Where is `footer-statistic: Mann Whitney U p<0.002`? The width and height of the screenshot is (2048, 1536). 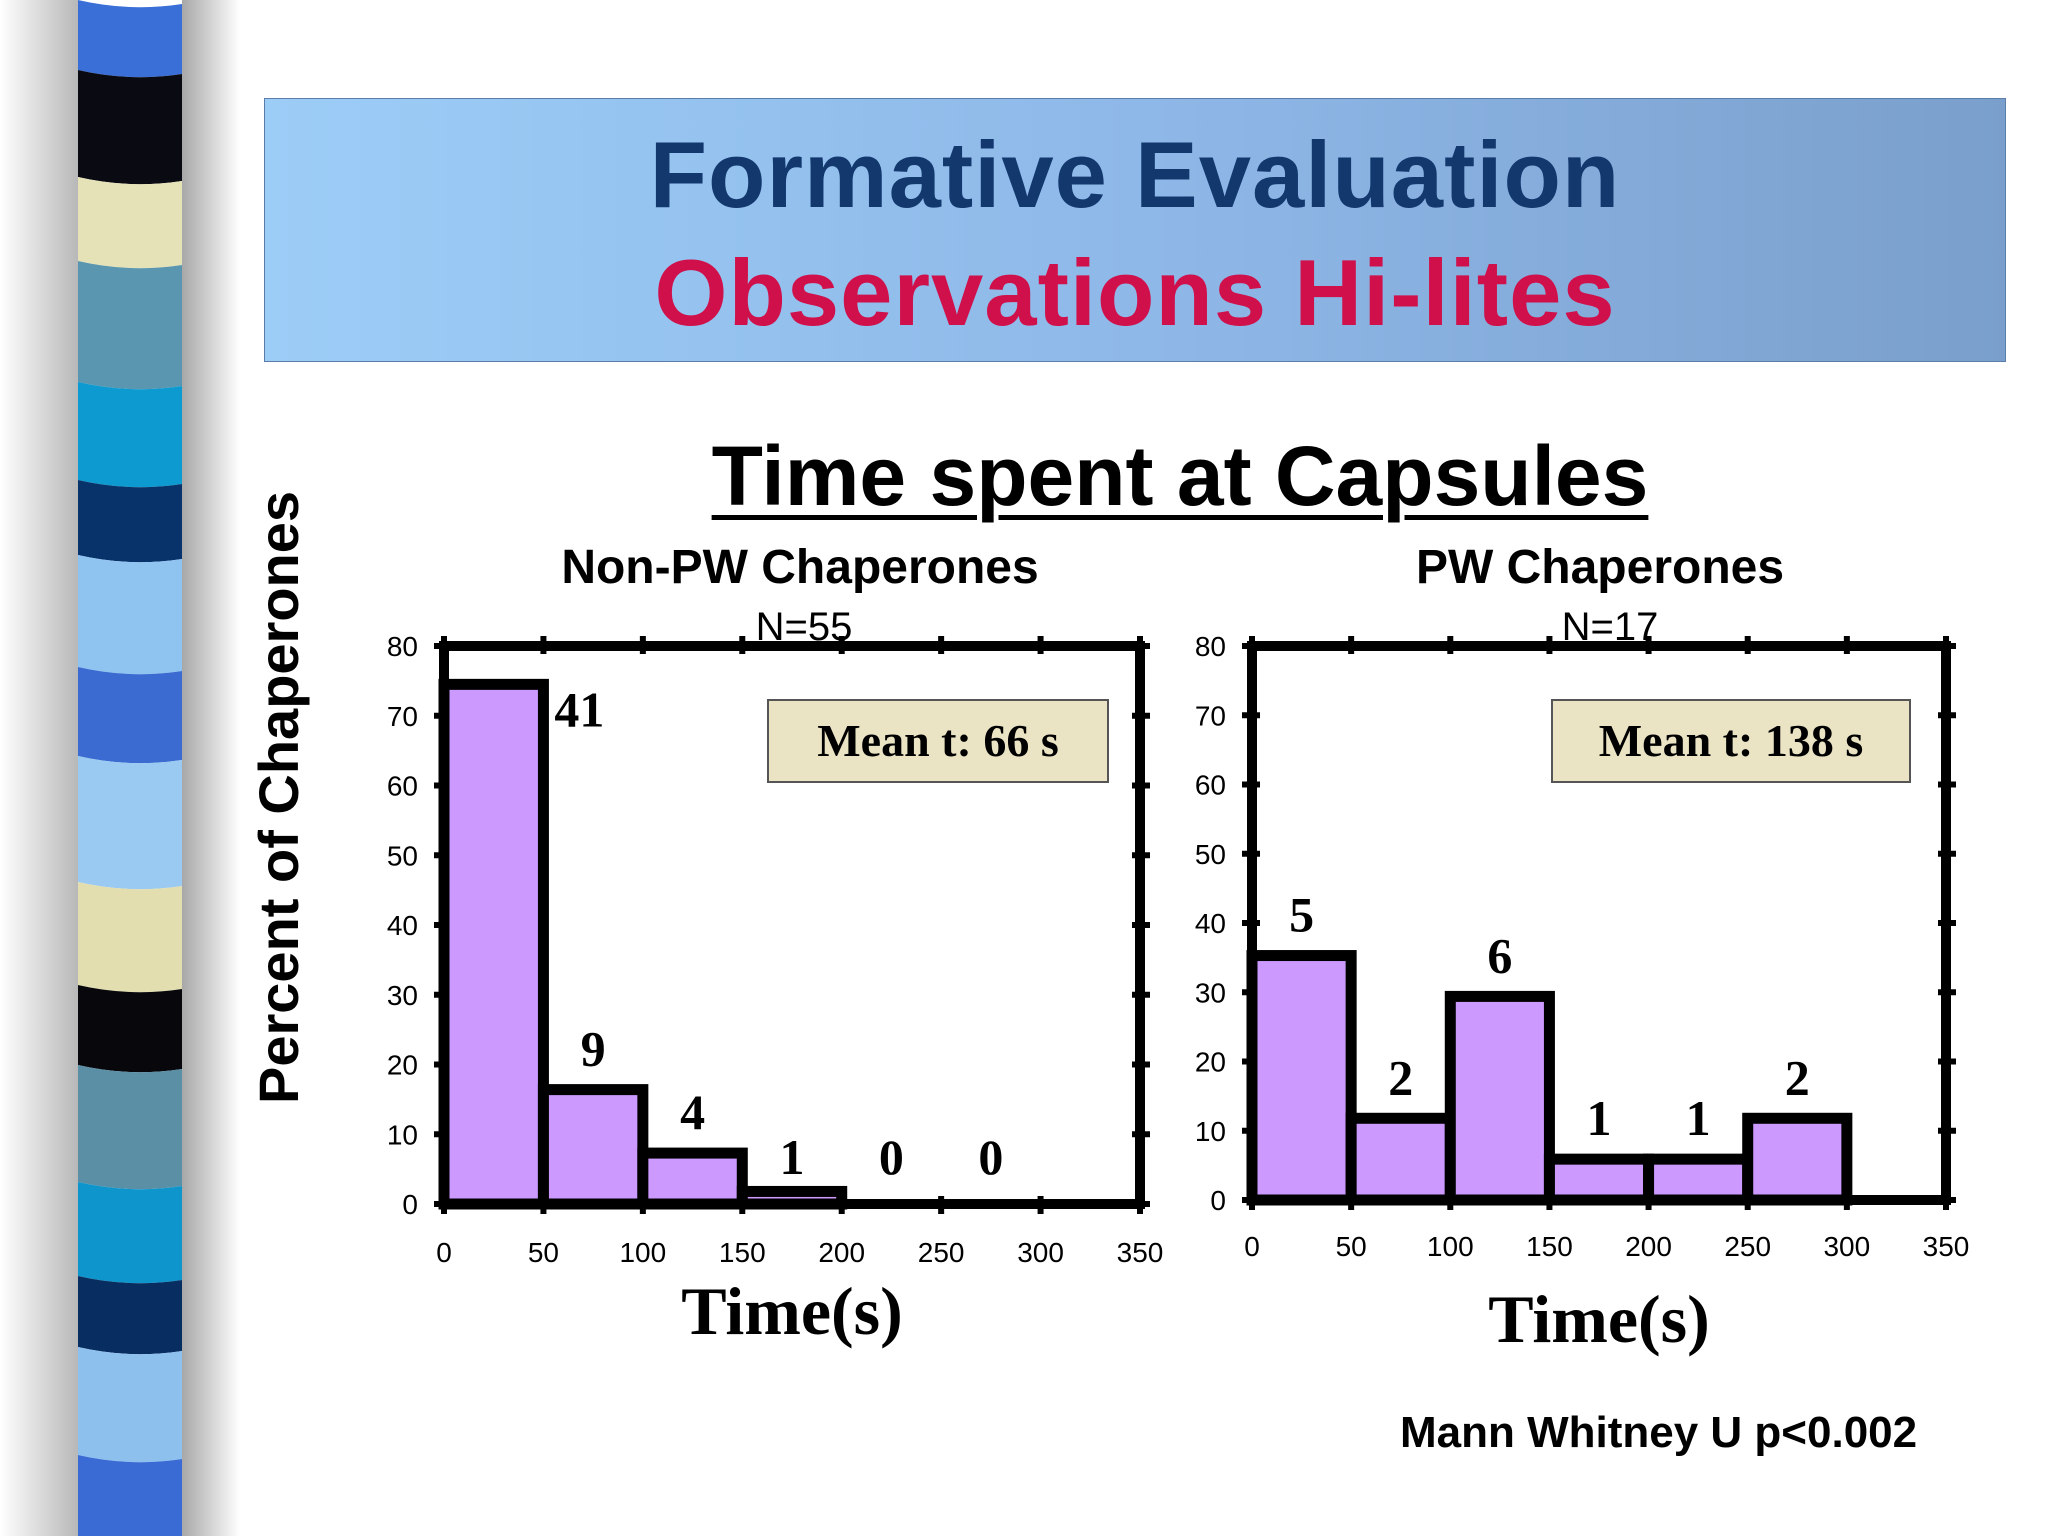 footer-statistic: Mann Whitney U p<0.002 is located at coordinates (1659, 1432).